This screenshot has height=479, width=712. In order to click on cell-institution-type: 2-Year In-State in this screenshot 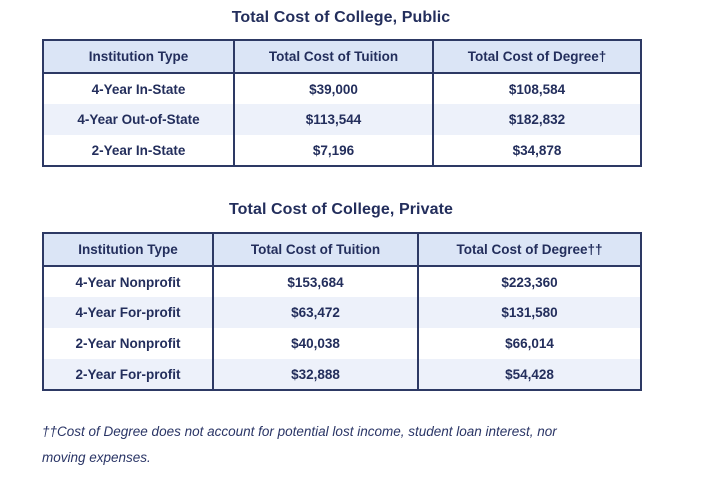, I will do `click(138, 150)`.